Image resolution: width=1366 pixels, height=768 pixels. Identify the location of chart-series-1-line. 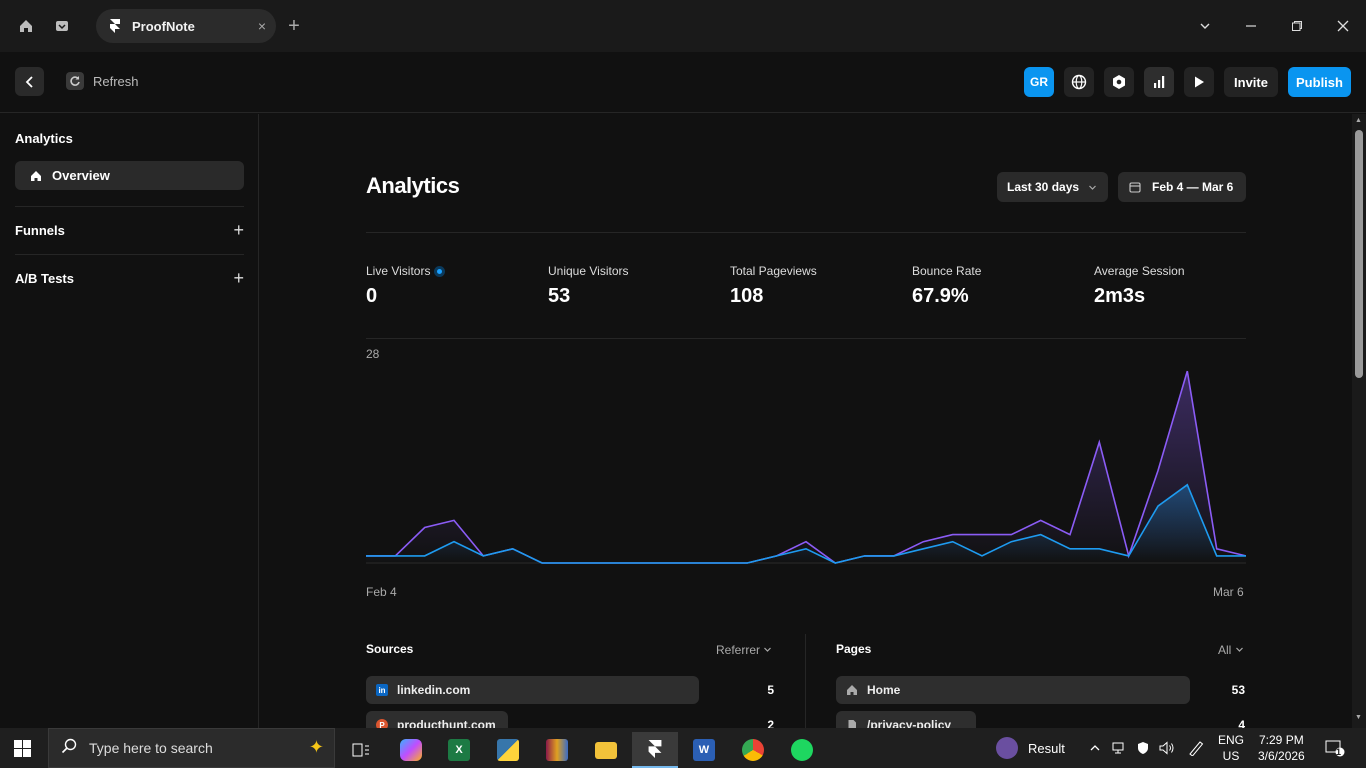
(806, 523).